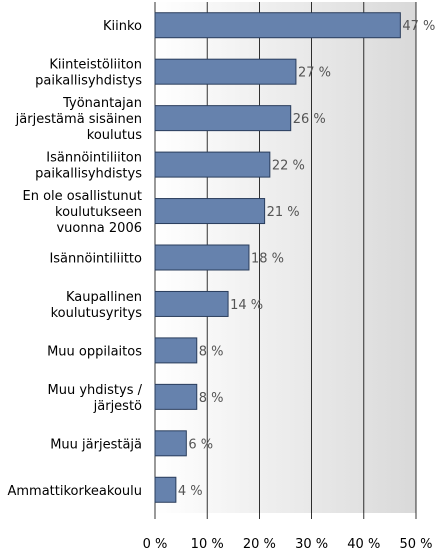 The height and width of the screenshot is (557, 442). What do you see at coordinates (267, 259) in the screenshot?
I see `data-label: 18 %` at bounding box center [267, 259].